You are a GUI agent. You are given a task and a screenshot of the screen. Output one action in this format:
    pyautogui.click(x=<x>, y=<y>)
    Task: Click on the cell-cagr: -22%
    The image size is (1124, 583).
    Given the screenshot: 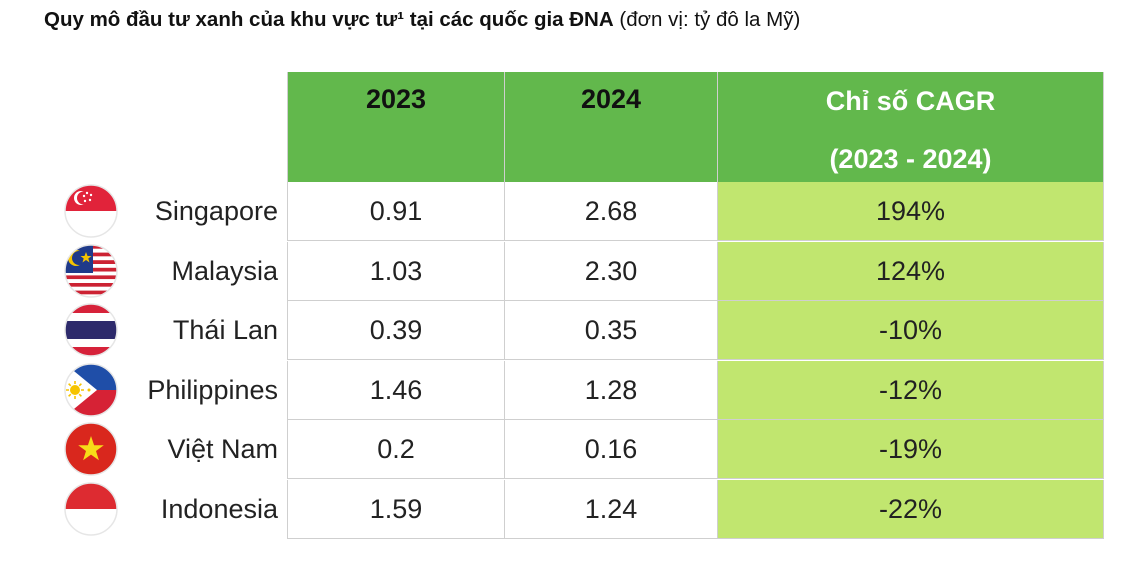 What is the action you would take?
    pyautogui.click(x=911, y=509)
    